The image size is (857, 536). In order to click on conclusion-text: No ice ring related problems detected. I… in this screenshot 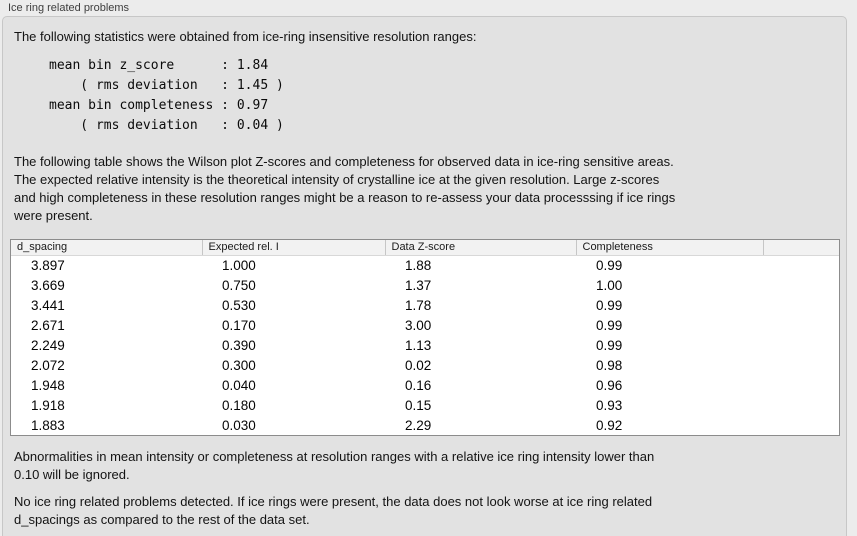, I will do `click(333, 510)`.